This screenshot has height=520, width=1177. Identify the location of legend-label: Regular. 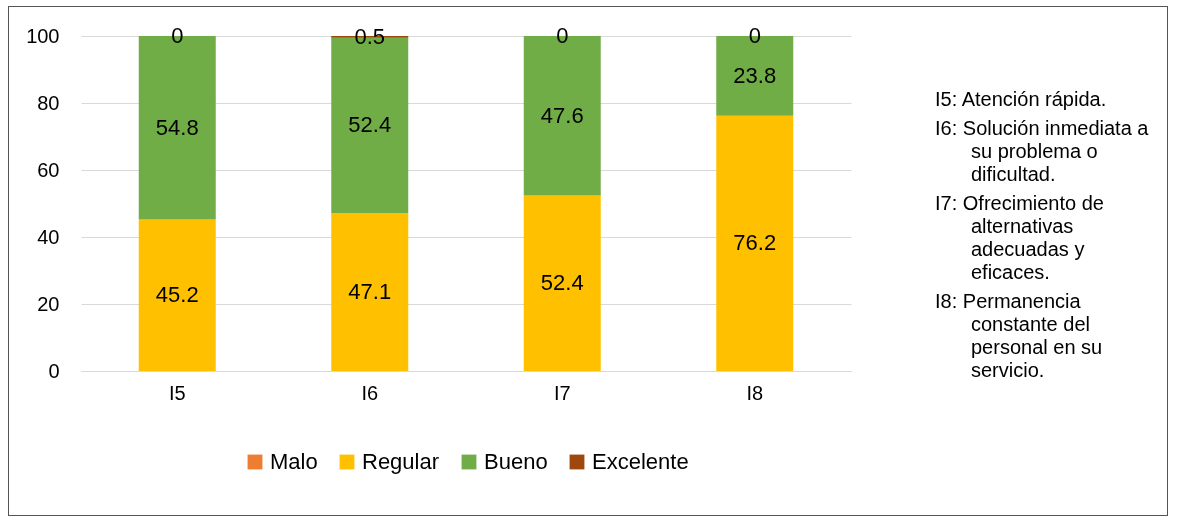
(401, 461).